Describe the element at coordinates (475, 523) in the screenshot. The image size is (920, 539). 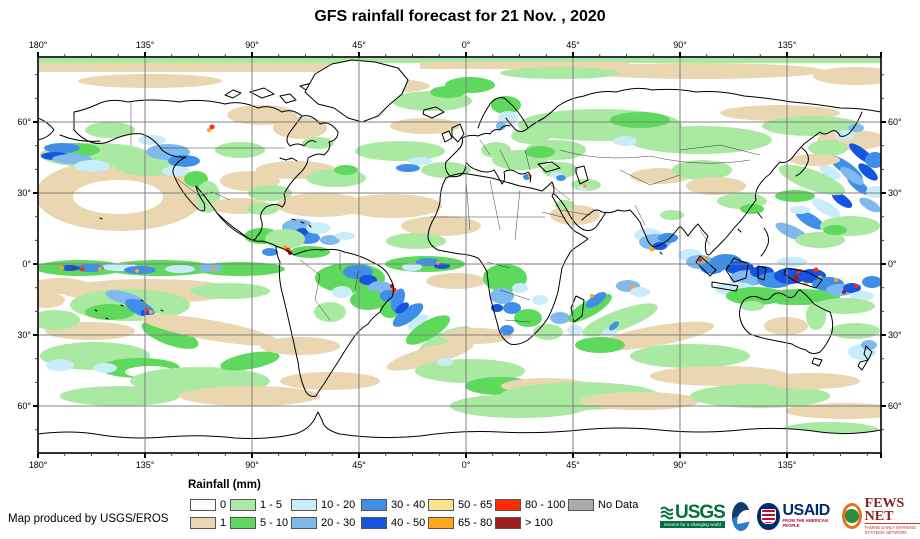
I see `legend-label: 65 - 80` at that location.